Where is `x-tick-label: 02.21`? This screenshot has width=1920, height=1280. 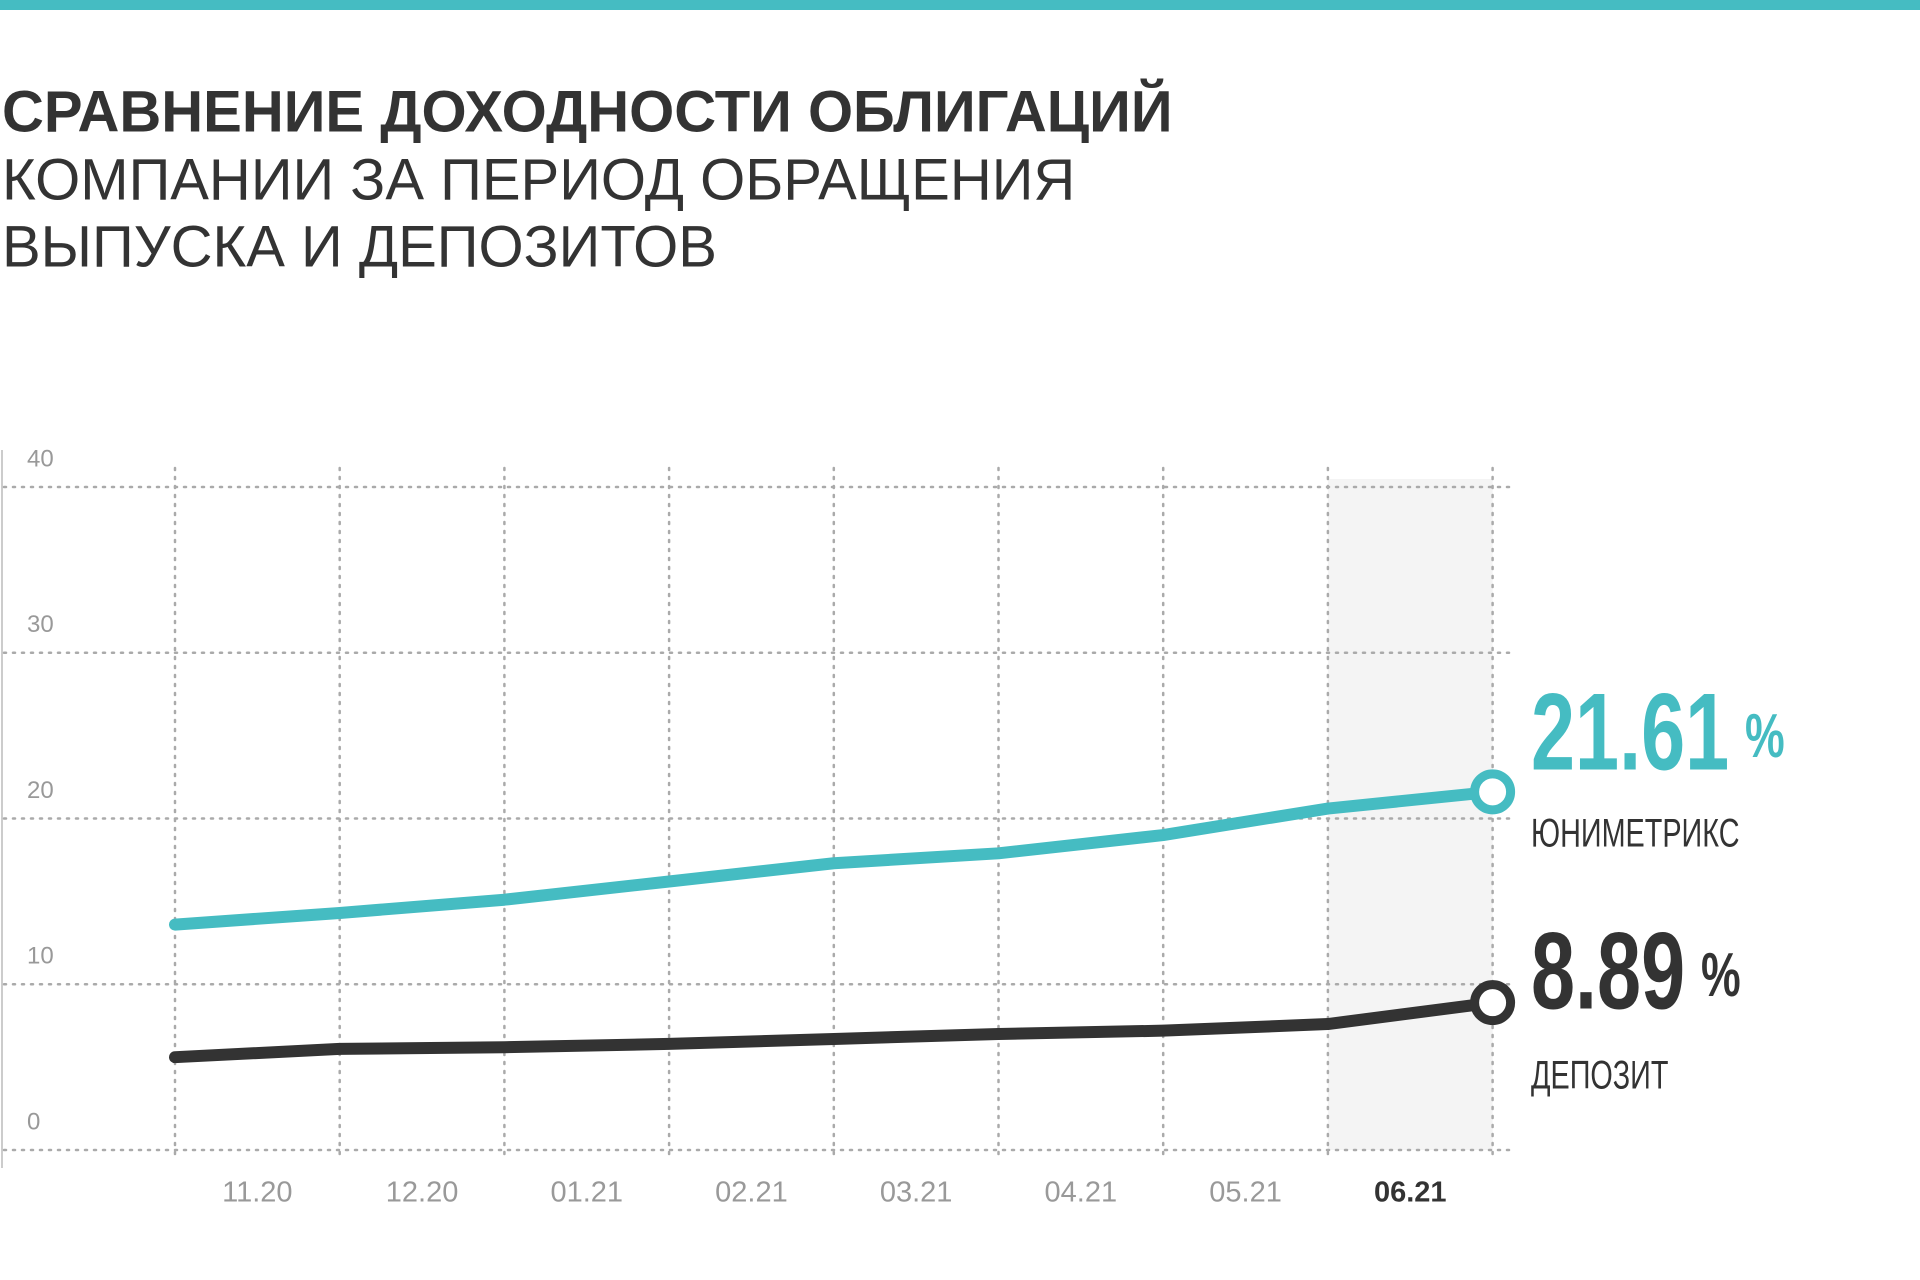
x-tick-label: 02.21 is located at coordinates (751, 1193).